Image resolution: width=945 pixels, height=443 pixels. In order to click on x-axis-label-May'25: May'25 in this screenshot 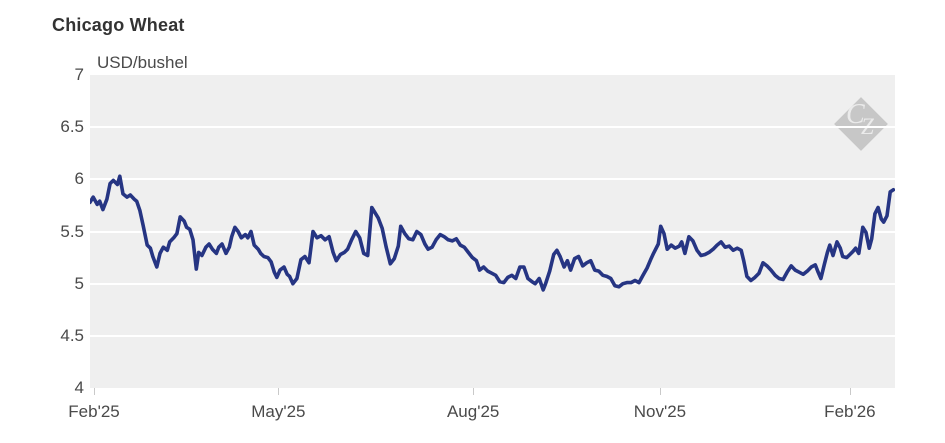, I will do `click(278, 411)`.